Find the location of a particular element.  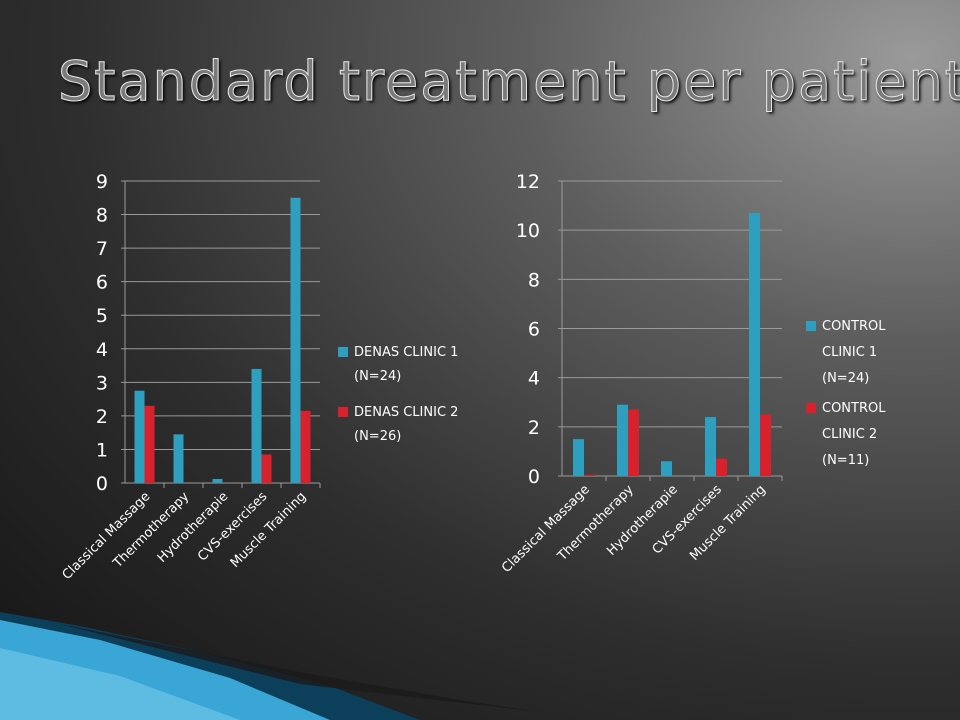

legend-label: CLINIC 1 is located at coordinates (849, 352).